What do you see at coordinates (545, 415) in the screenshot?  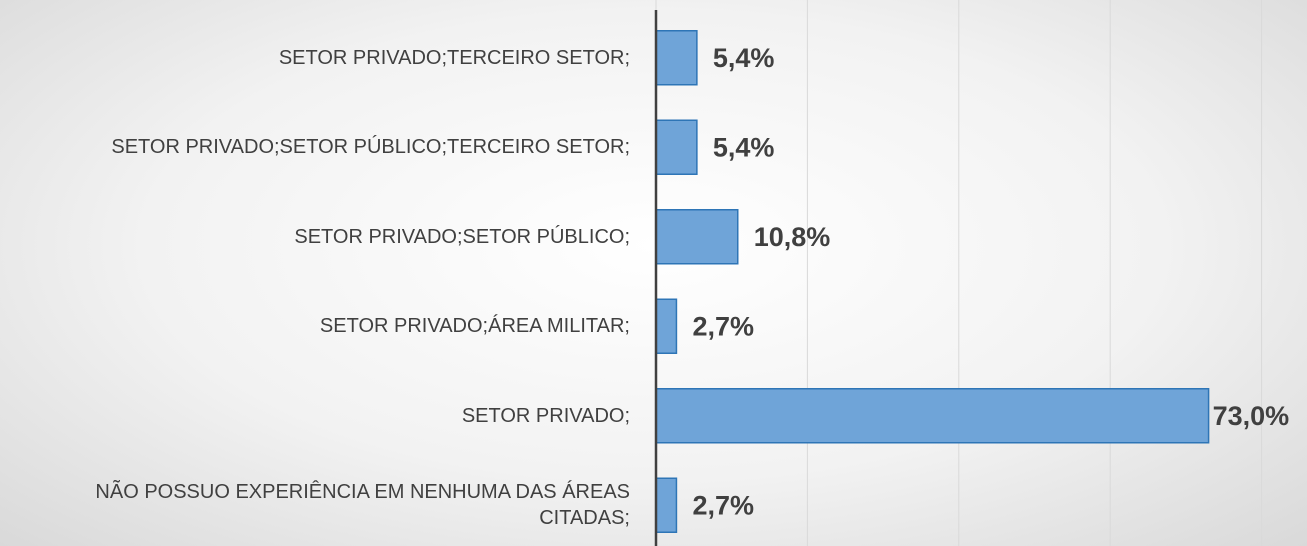 I see `category-label: SETOR PRIVADO;` at bounding box center [545, 415].